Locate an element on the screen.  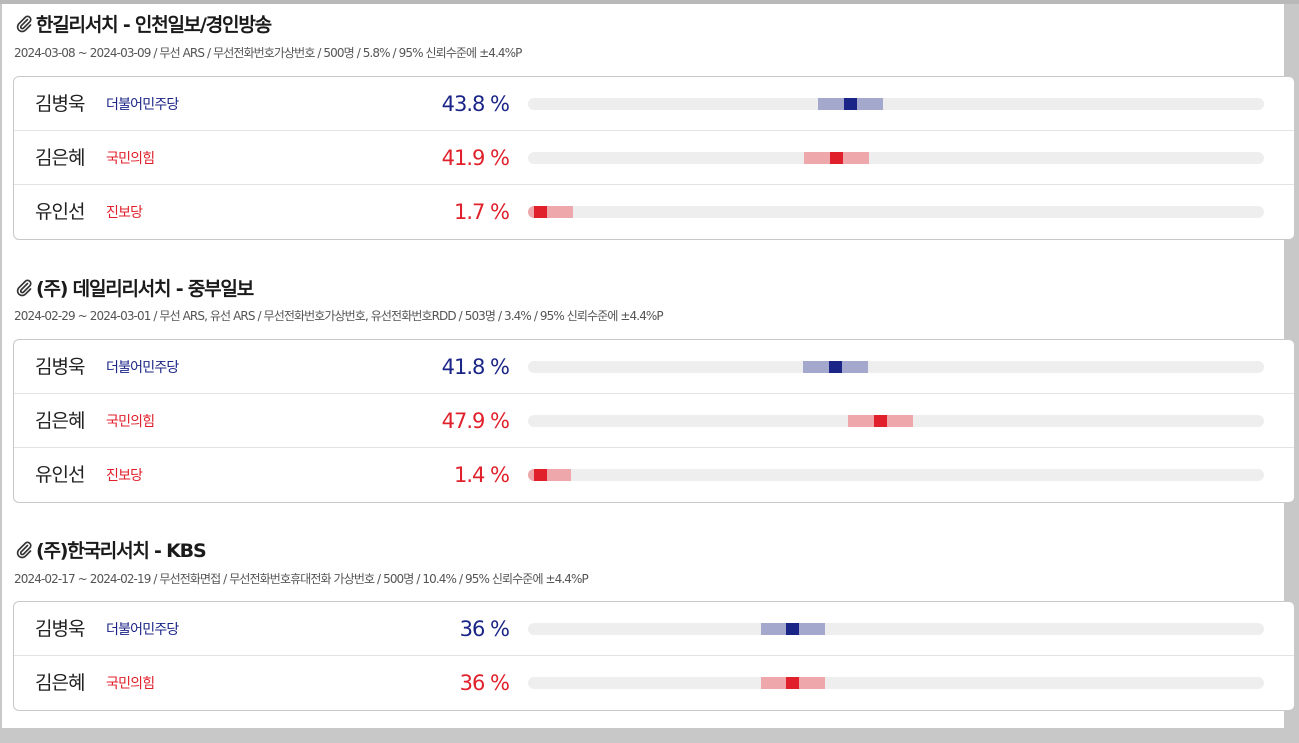
candidate-row: 김병욱 더불어민주당 41.8 % is located at coordinates (654, 367).